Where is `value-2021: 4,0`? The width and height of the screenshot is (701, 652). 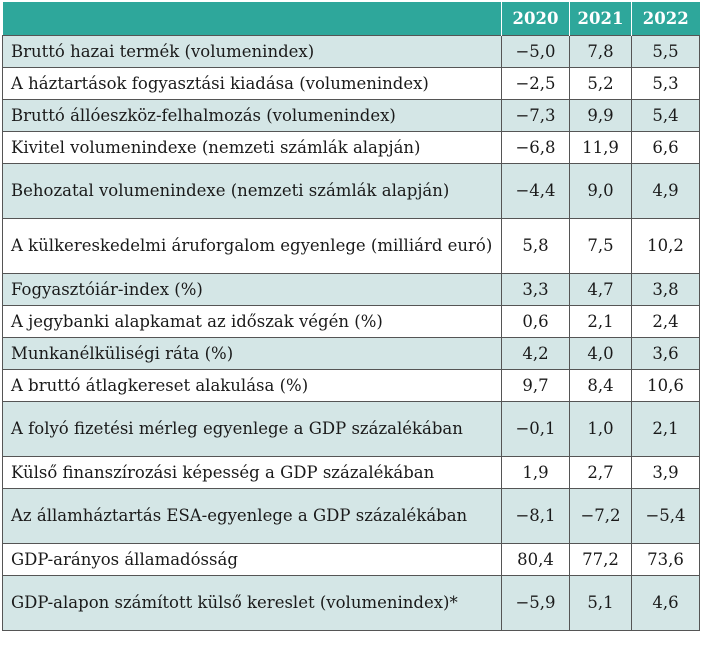 value-2021: 4,0 is located at coordinates (600, 353).